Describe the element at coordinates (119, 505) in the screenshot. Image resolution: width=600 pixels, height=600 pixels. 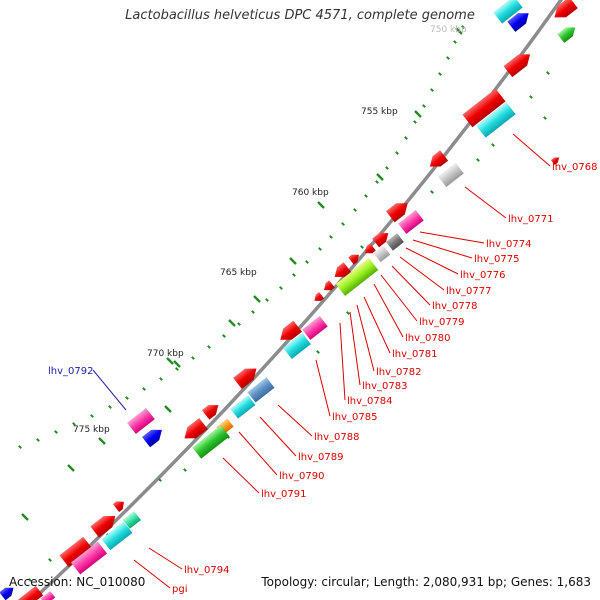
I see `gene-lhv-0793b` at that location.